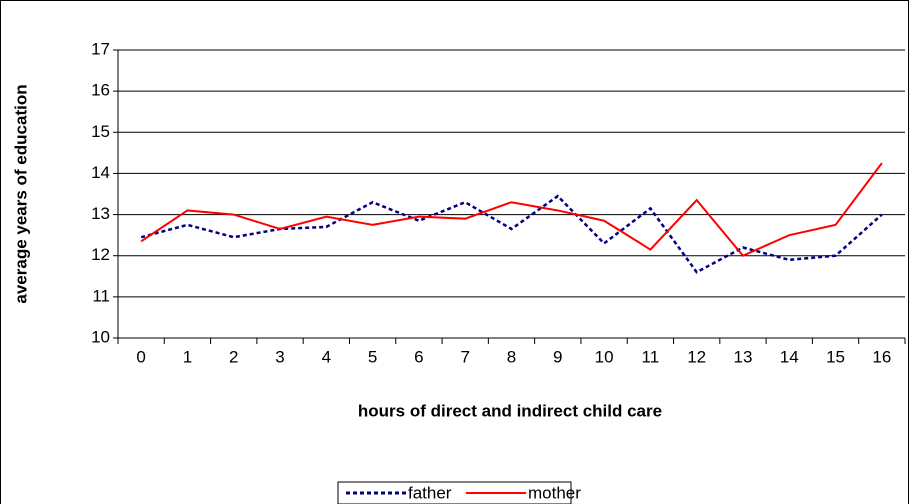 This screenshot has height=504, width=909. Describe the element at coordinates (881, 356) in the screenshot. I see `x-tick-label: 16` at that location.